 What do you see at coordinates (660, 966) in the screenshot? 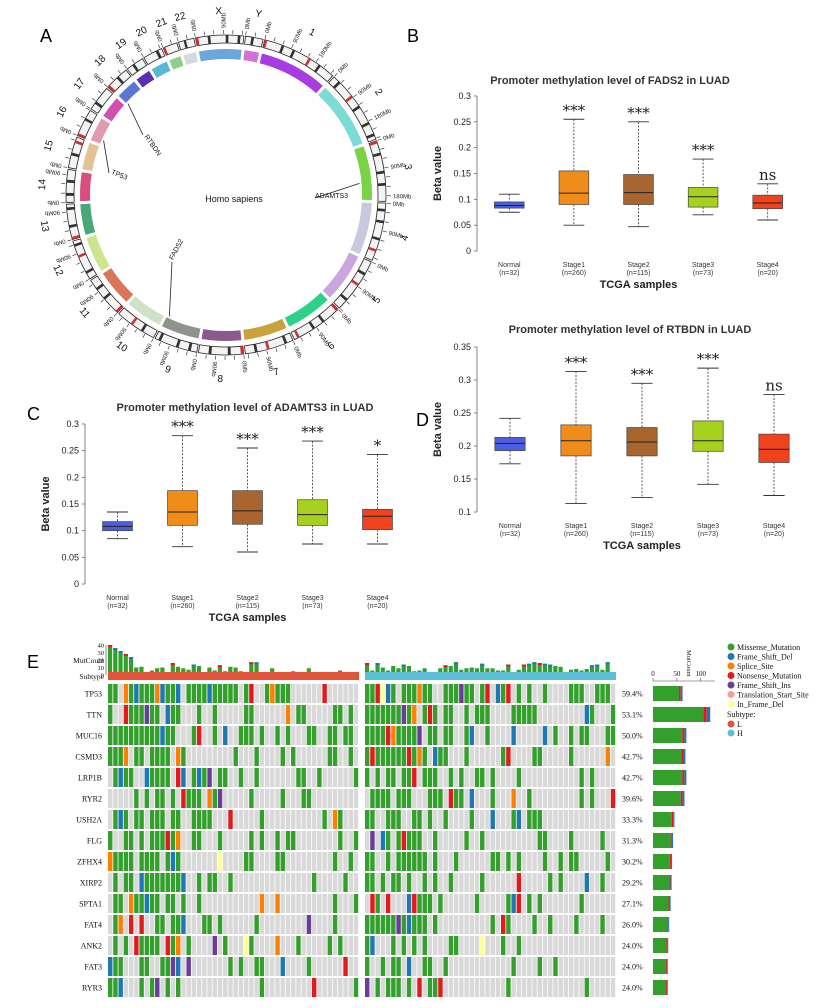
I see `side-bar` at bounding box center [660, 966].